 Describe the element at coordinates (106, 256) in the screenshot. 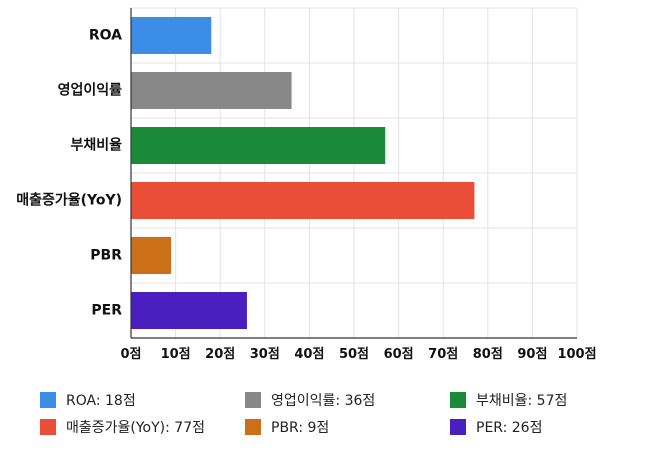

I see `category-label-4: PBR` at that location.